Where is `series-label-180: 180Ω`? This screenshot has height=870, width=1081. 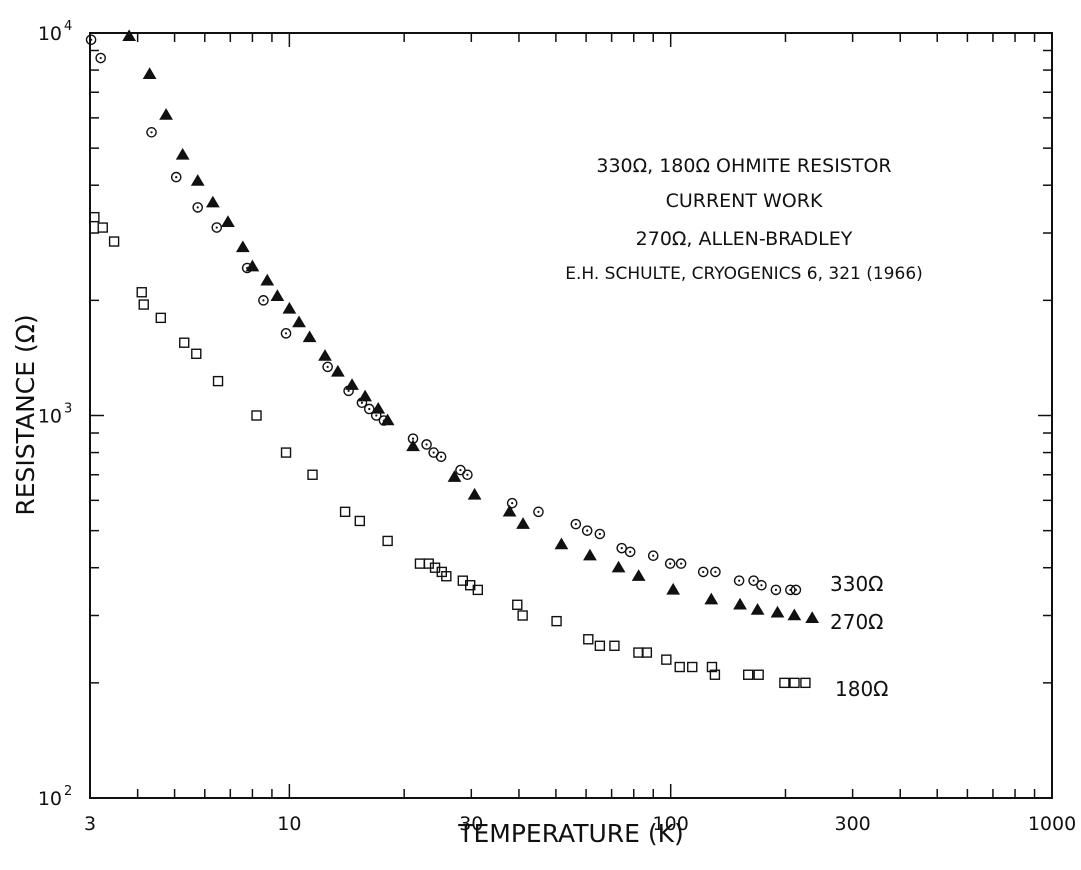 series-label-180: 180Ω is located at coordinates (861, 689).